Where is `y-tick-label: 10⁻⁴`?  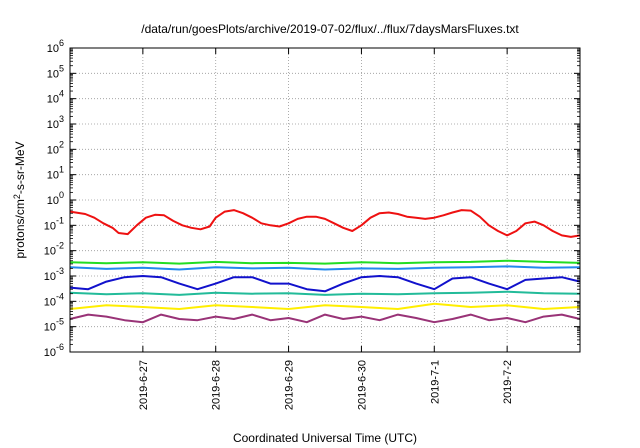
y-tick-label: 10⁻⁴ is located at coordinates (54, 299).